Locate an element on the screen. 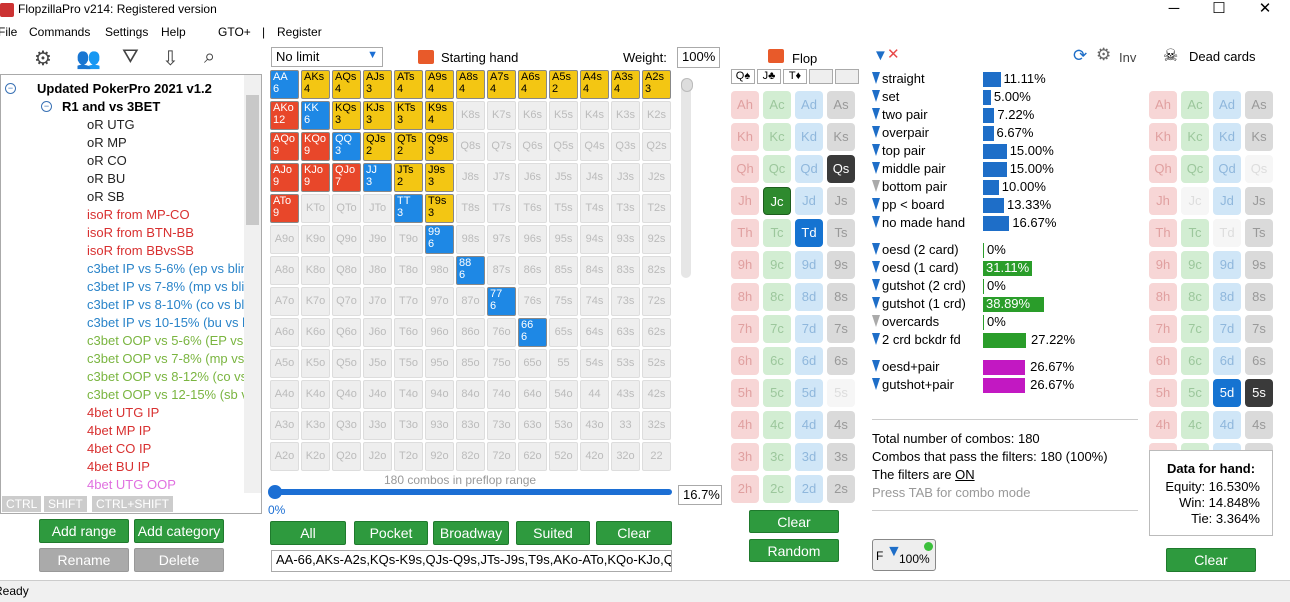 The height and width of the screenshot is (602, 1290). card-As: As is located at coordinates (841, 105).